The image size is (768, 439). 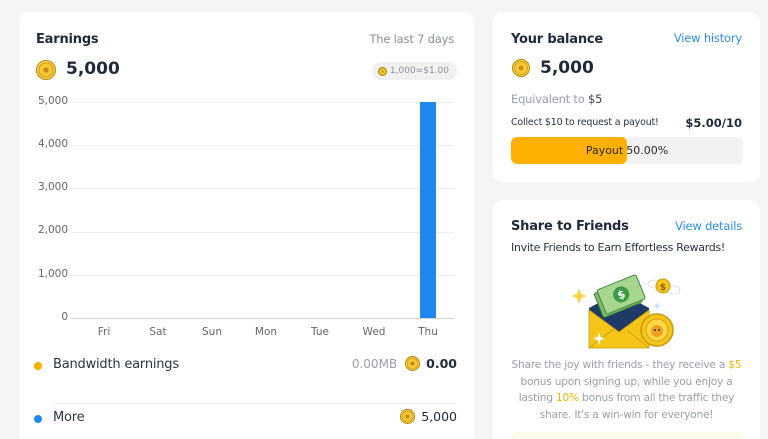 I want to click on view-details-link: View details, so click(x=708, y=226).